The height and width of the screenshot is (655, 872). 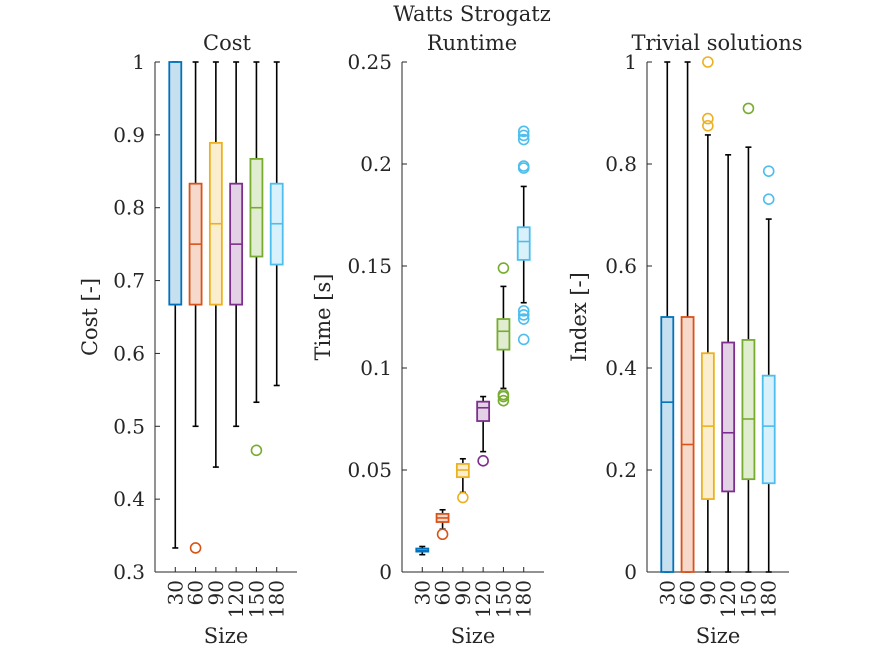 What do you see at coordinates (385, 572) in the screenshot?
I see `runtime-ytick-label: 0` at bounding box center [385, 572].